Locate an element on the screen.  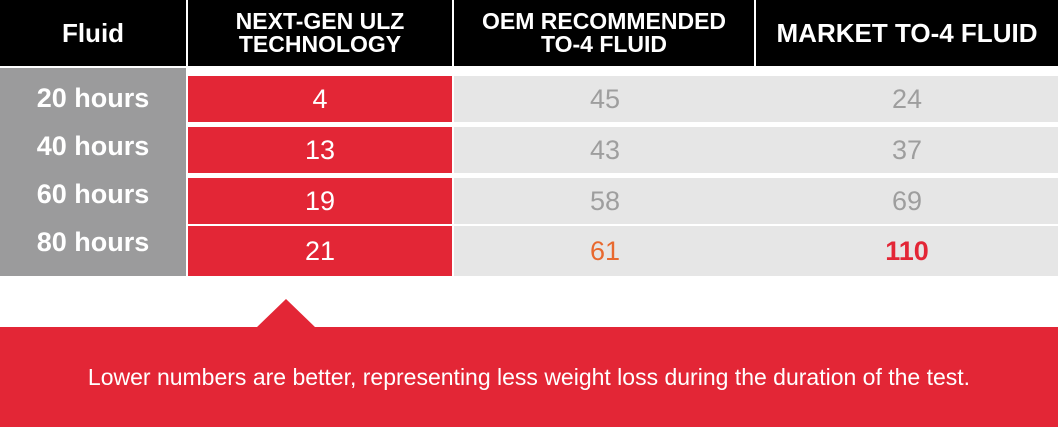
market-cell: 24 is located at coordinates (907, 99).